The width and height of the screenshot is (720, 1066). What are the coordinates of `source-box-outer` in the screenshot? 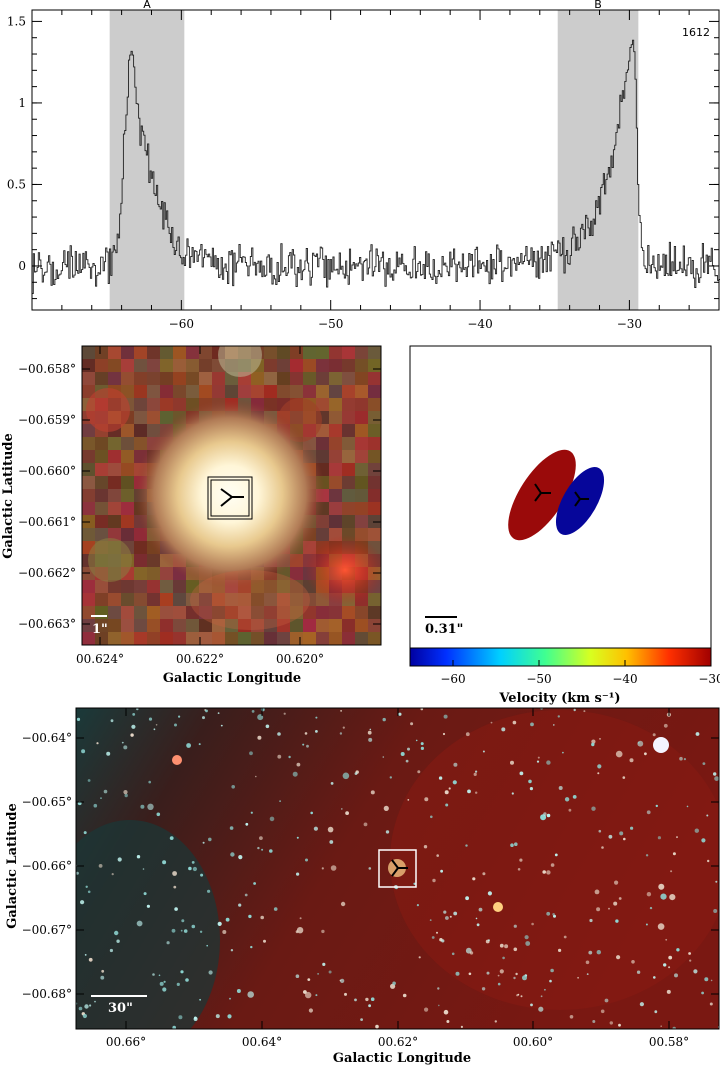 It's located at (230, 498).